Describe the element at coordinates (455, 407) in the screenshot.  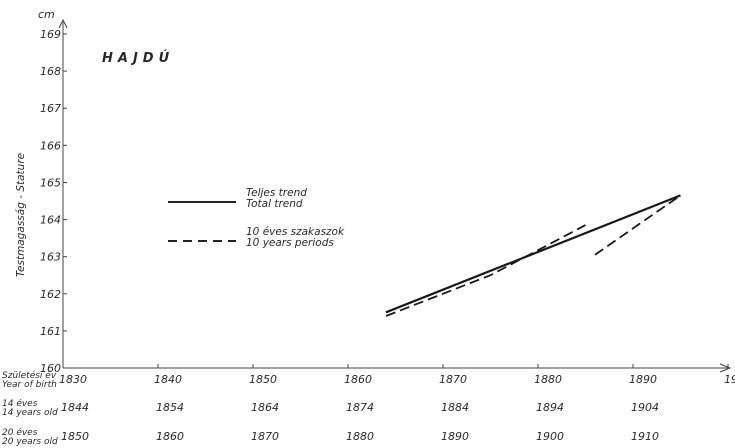
I see `x-tick-label: 1884` at that location.